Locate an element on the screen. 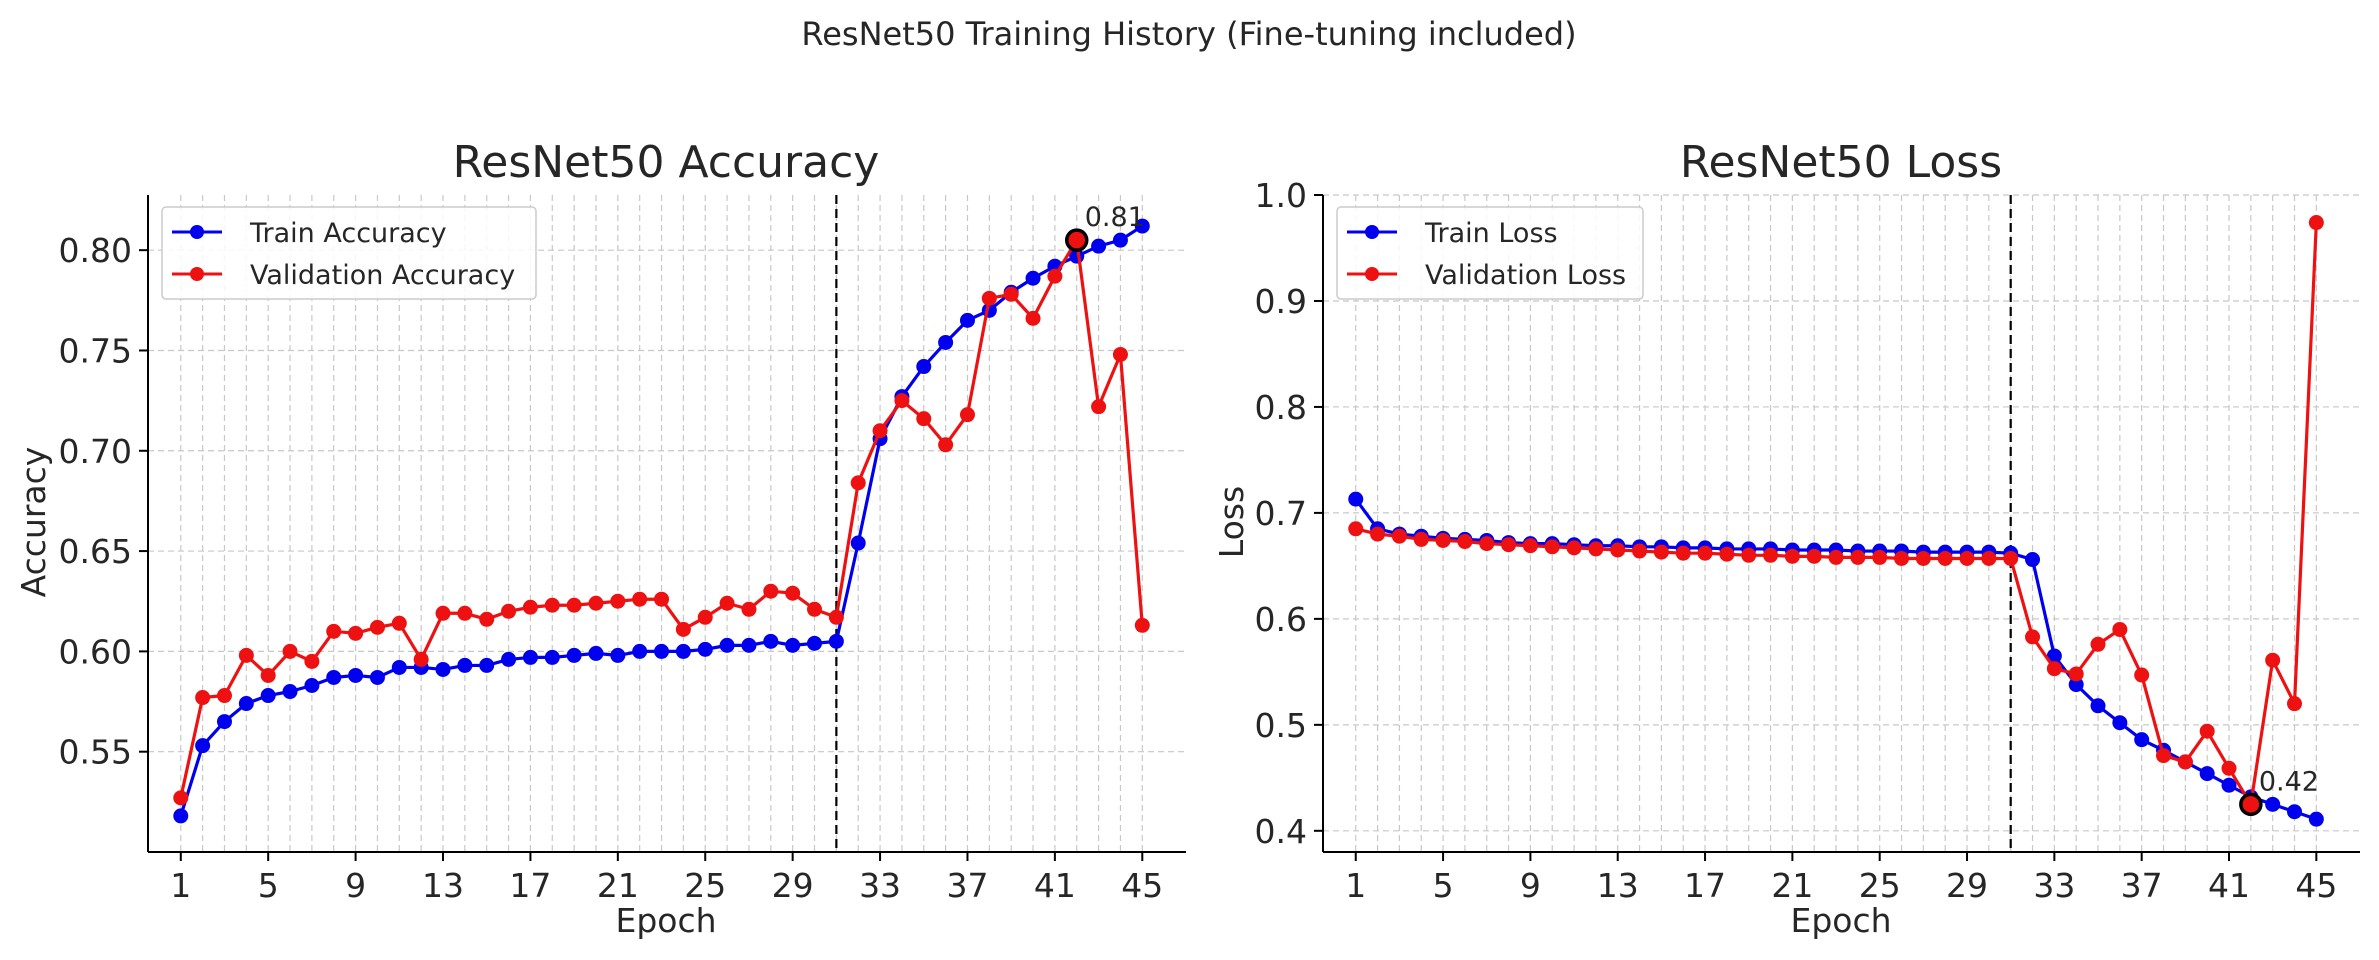 The width and height of the screenshot is (2379, 960). accuracy-legend-frame is located at coordinates (349, 253).